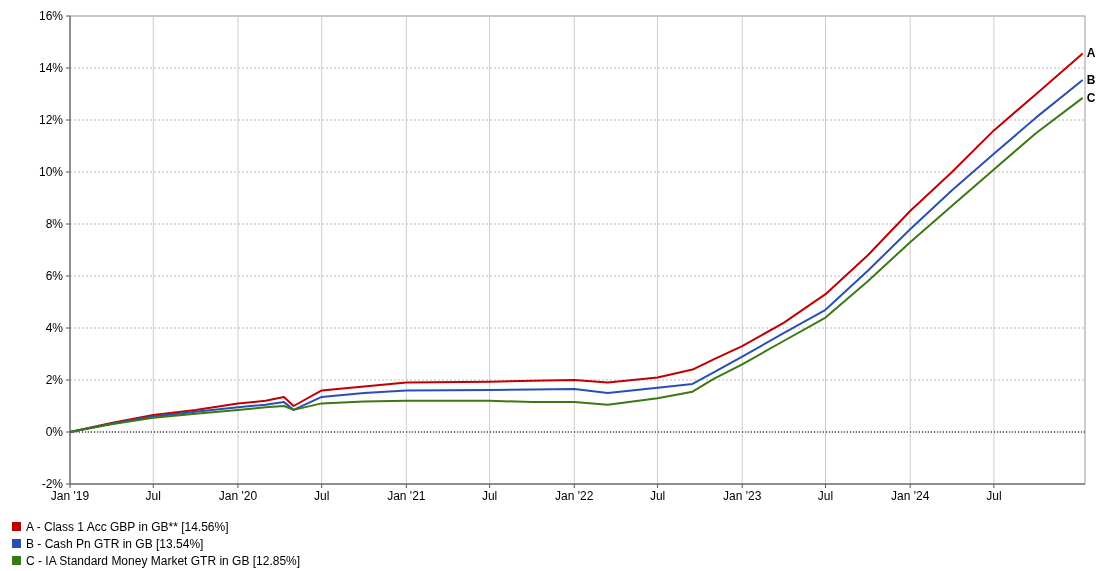  What do you see at coordinates (574, 496) in the screenshot?
I see `x-tick-label: Jan '22` at bounding box center [574, 496].